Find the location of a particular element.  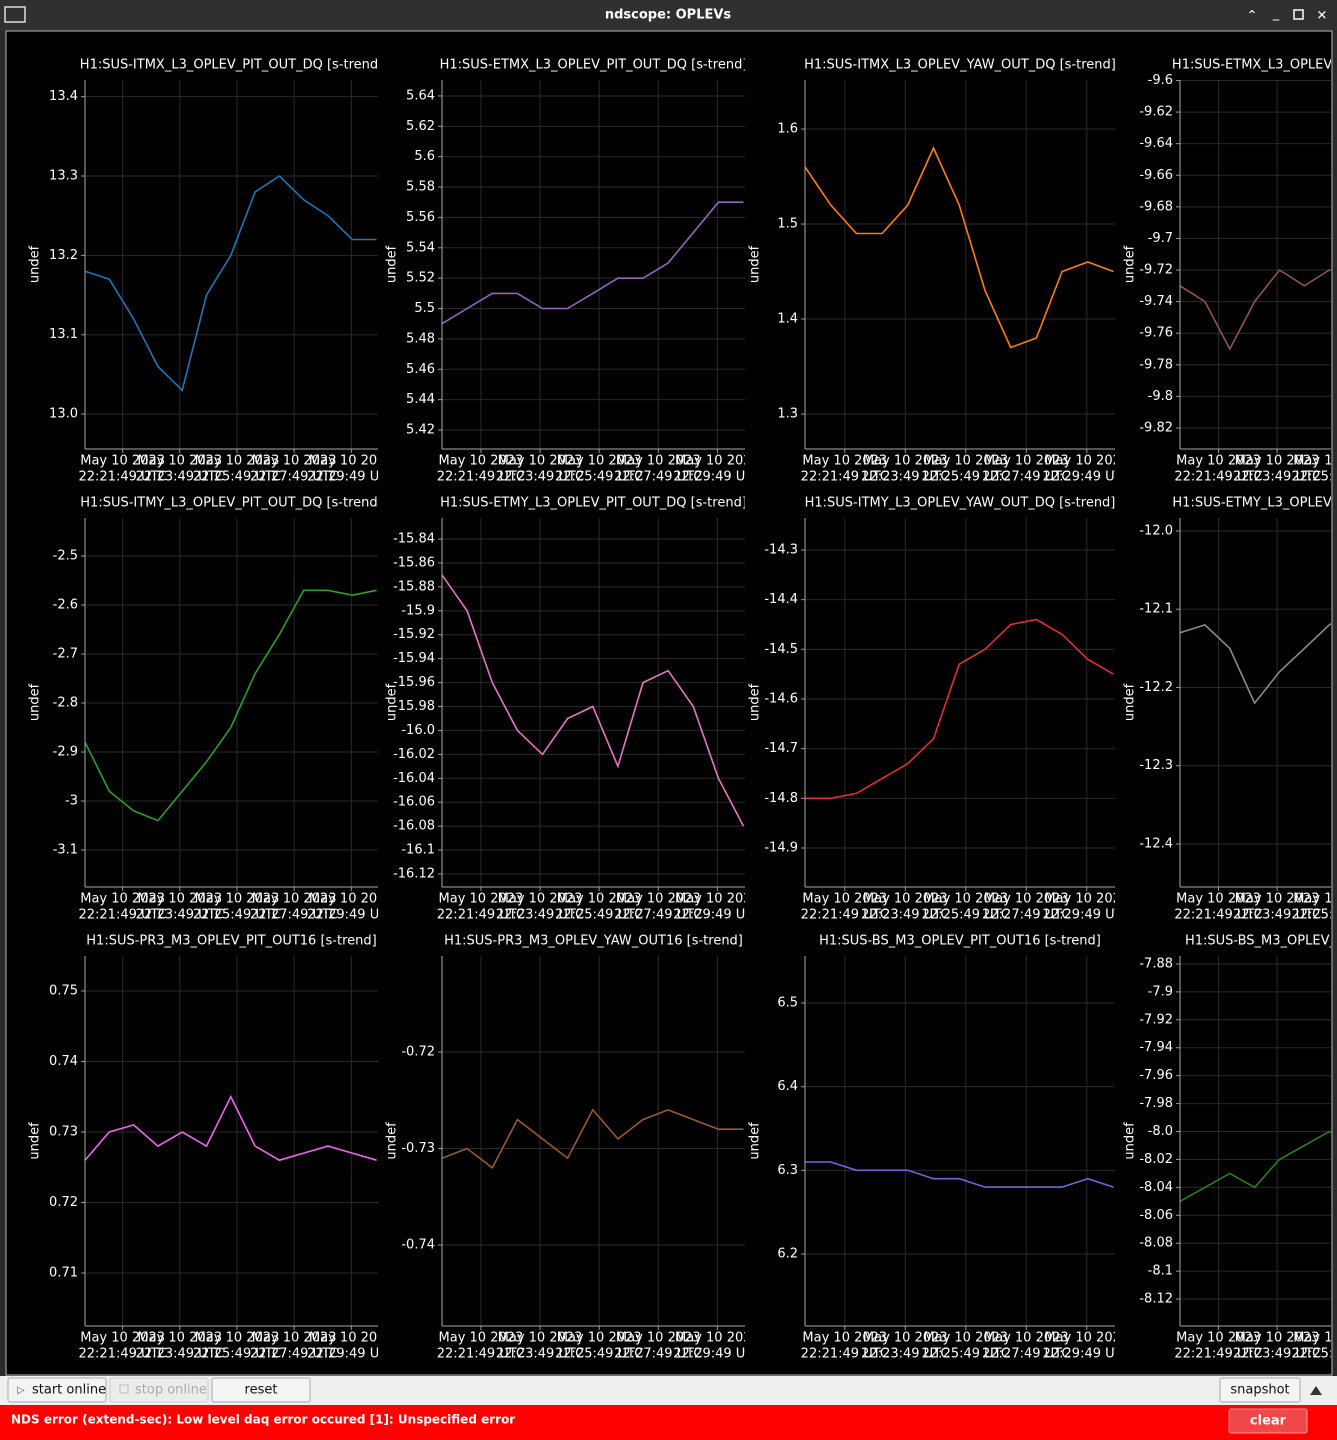

y-tick-label: -7.92 is located at coordinates (1156, 1019).